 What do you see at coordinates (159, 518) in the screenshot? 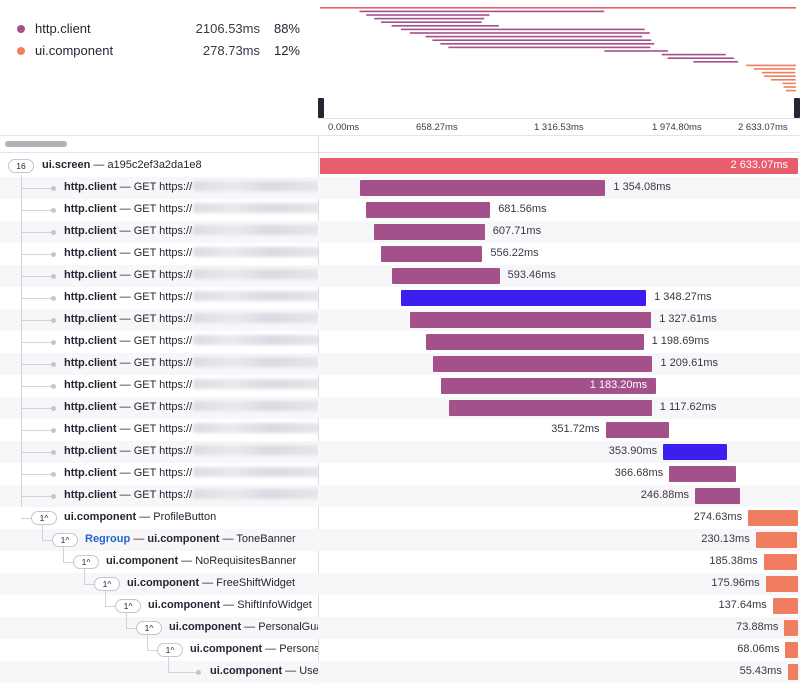
I see `span-tree-cell: 1^ ui.component — ProfileButton` at bounding box center [159, 518].